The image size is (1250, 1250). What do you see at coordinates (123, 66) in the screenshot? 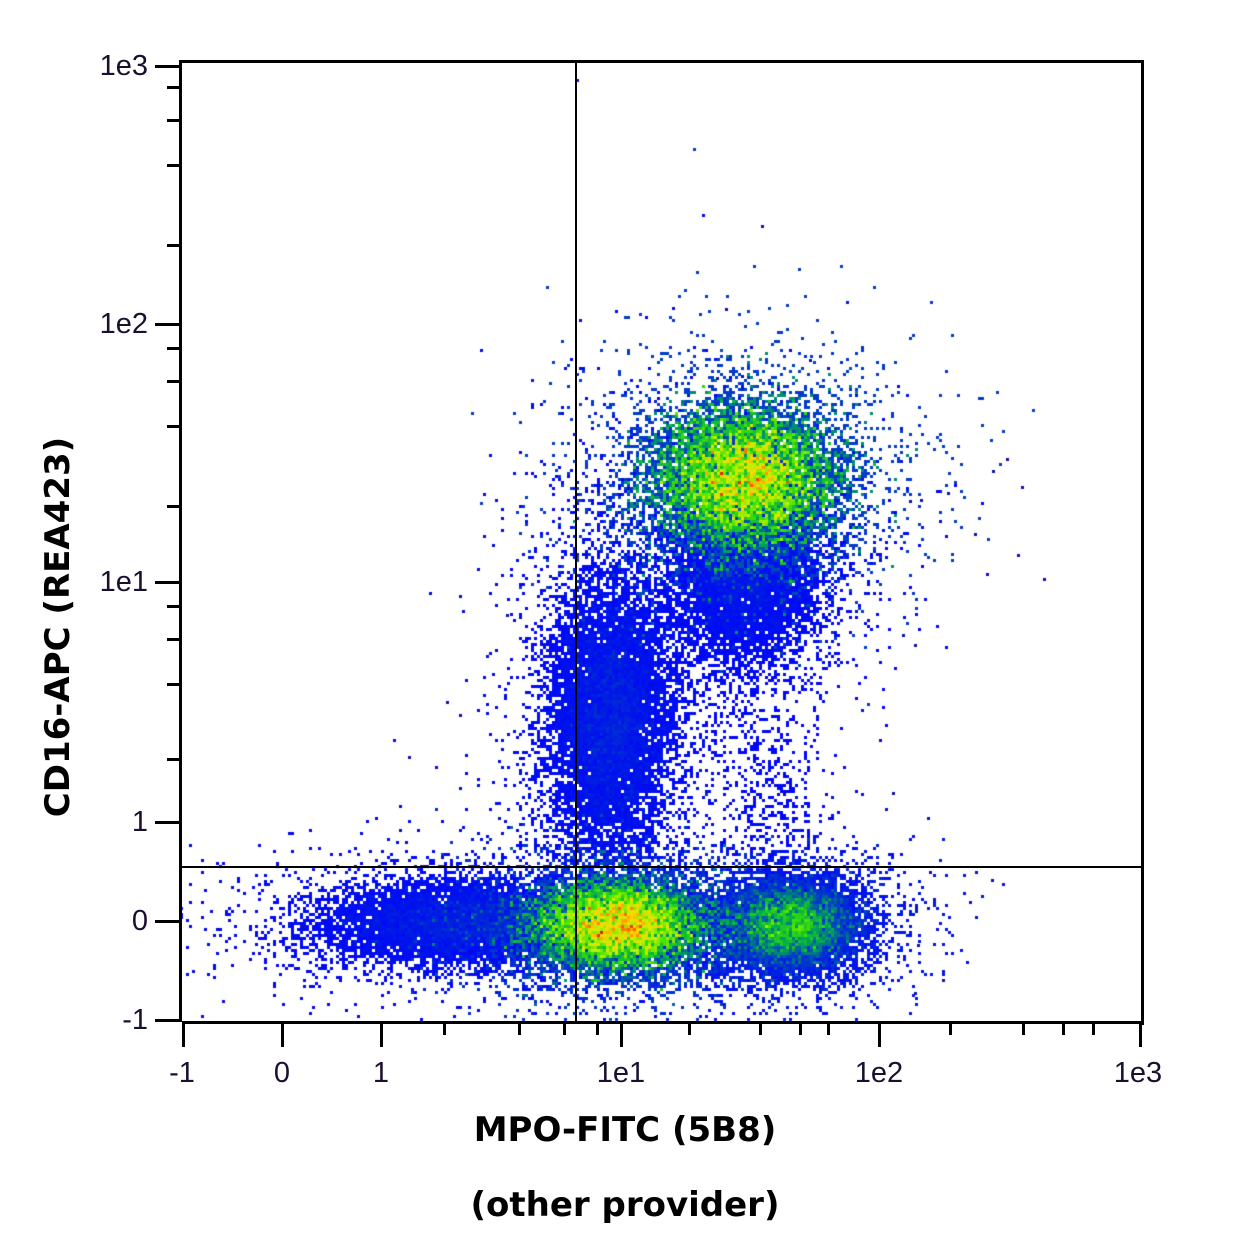
I see `y-tick-label-1e3: 1e3` at bounding box center [123, 66].